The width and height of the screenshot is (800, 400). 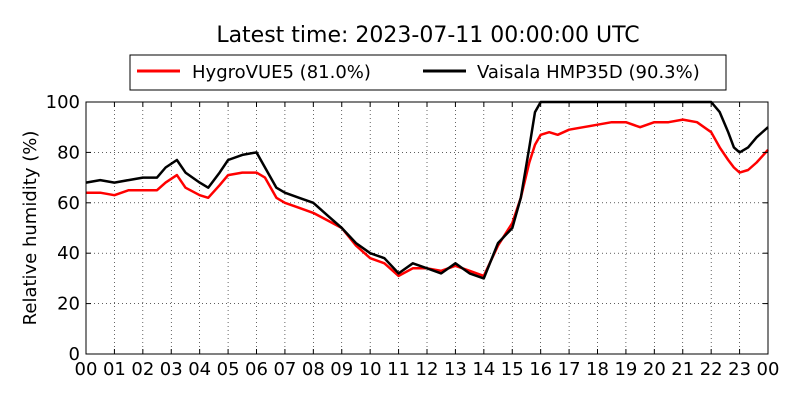 What do you see at coordinates (654, 369) in the screenshot?
I see `x-tick-label: 20` at bounding box center [654, 369].